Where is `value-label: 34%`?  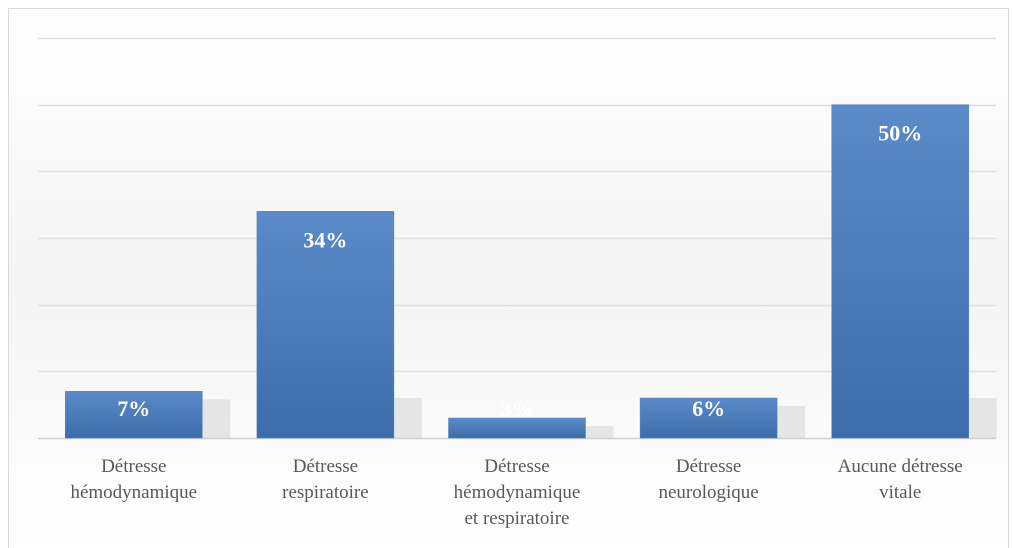 value-label: 34% is located at coordinates (325, 239).